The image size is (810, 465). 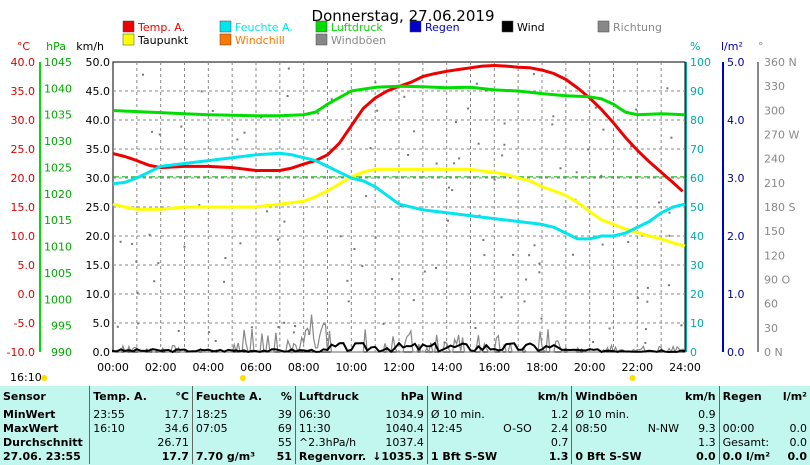 I want to click on table-cell-h-time: 18:25, so click(x=228, y=415).